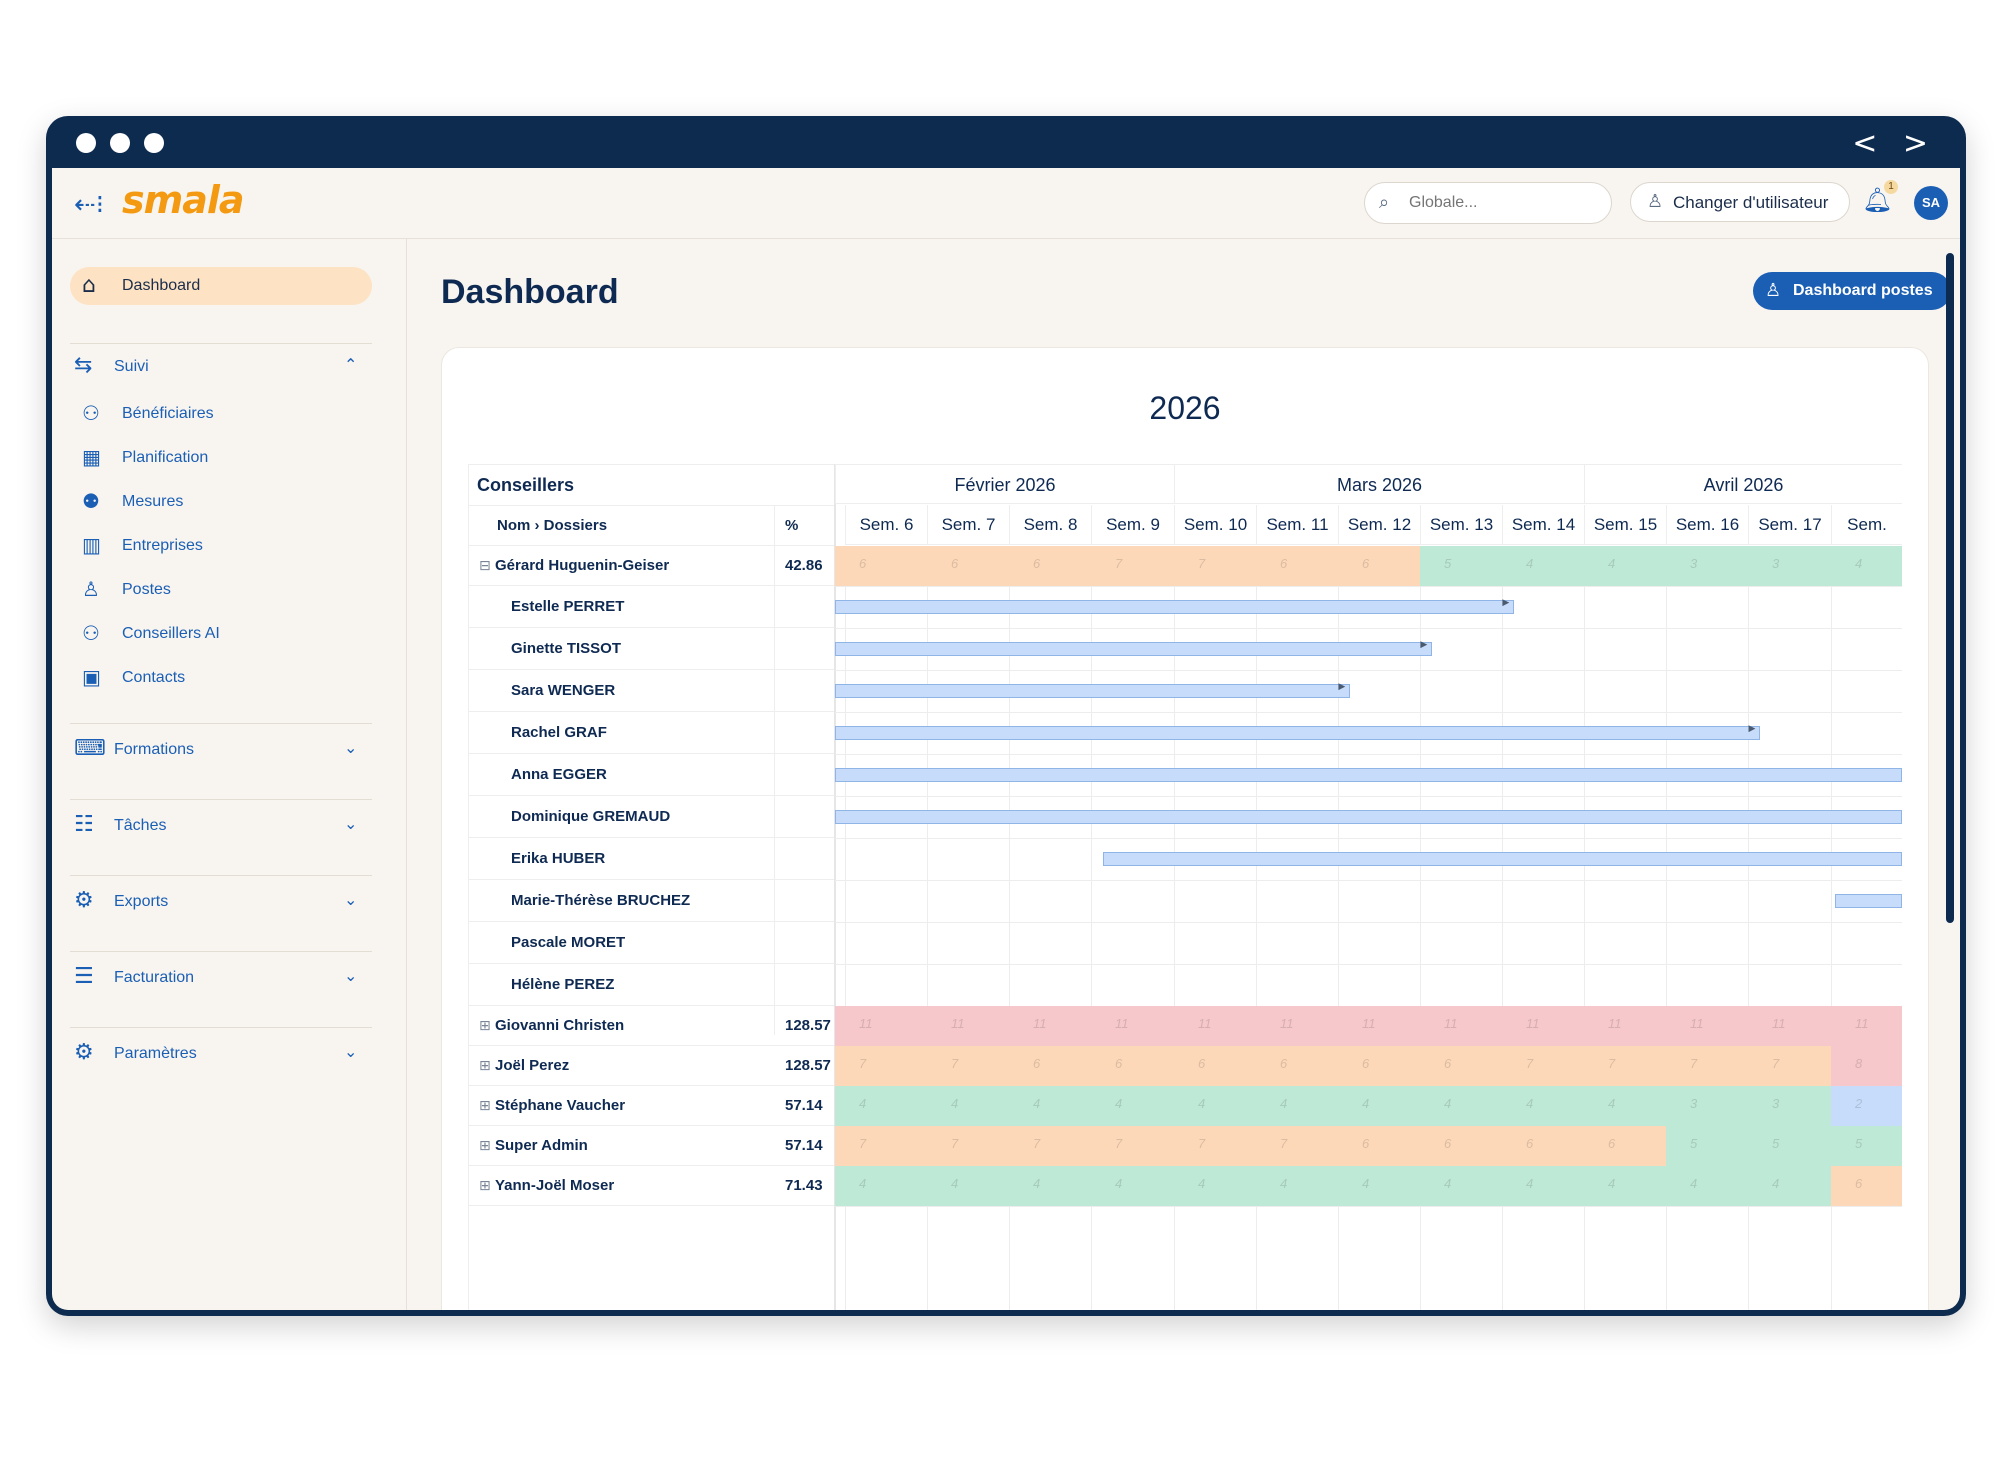 This screenshot has height=1462, width=2011. What do you see at coordinates (224, 903) in the screenshot?
I see `sidebar-section-exports: ⚙ Exports ⌄` at bounding box center [224, 903].